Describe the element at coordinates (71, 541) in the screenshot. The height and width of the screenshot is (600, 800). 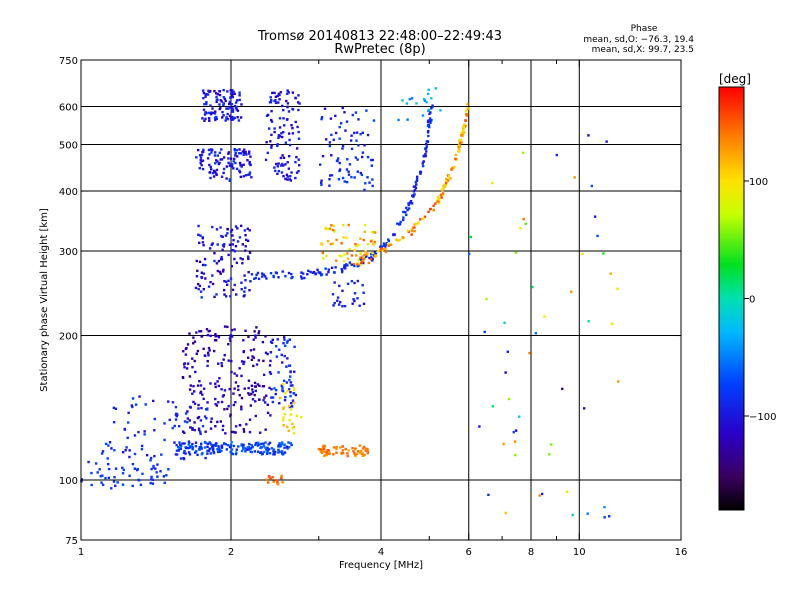
I see `y-tick-label: 75` at that location.